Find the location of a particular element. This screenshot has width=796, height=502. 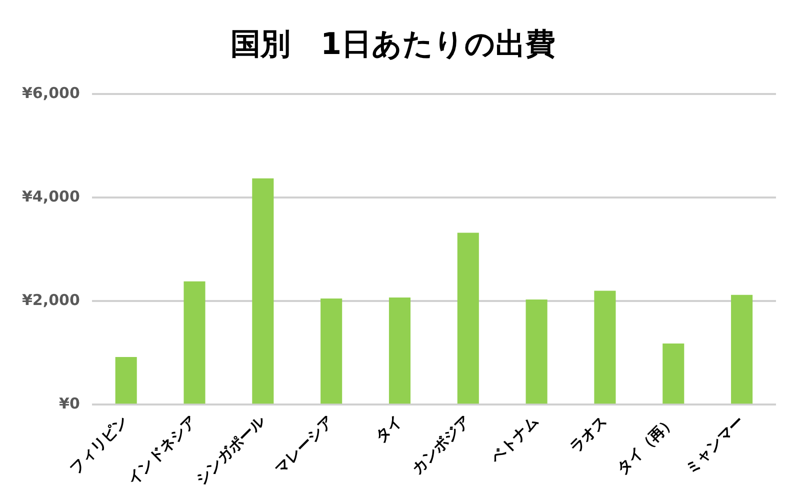

x-tick-label: タイ is located at coordinates (388, 429).